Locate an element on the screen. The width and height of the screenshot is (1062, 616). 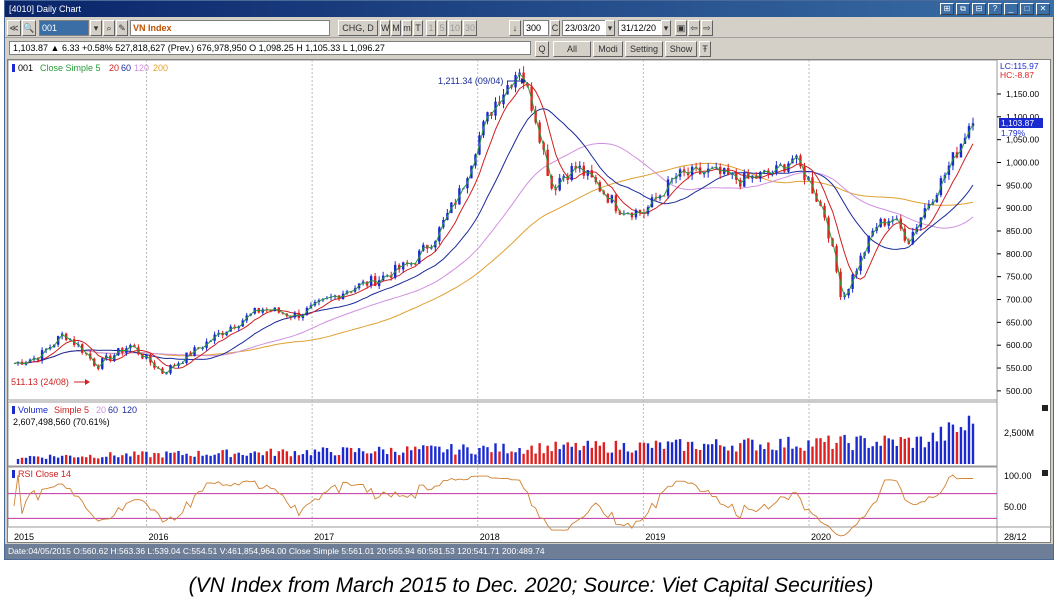
edit-icon: ✎ is located at coordinates (122, 28).